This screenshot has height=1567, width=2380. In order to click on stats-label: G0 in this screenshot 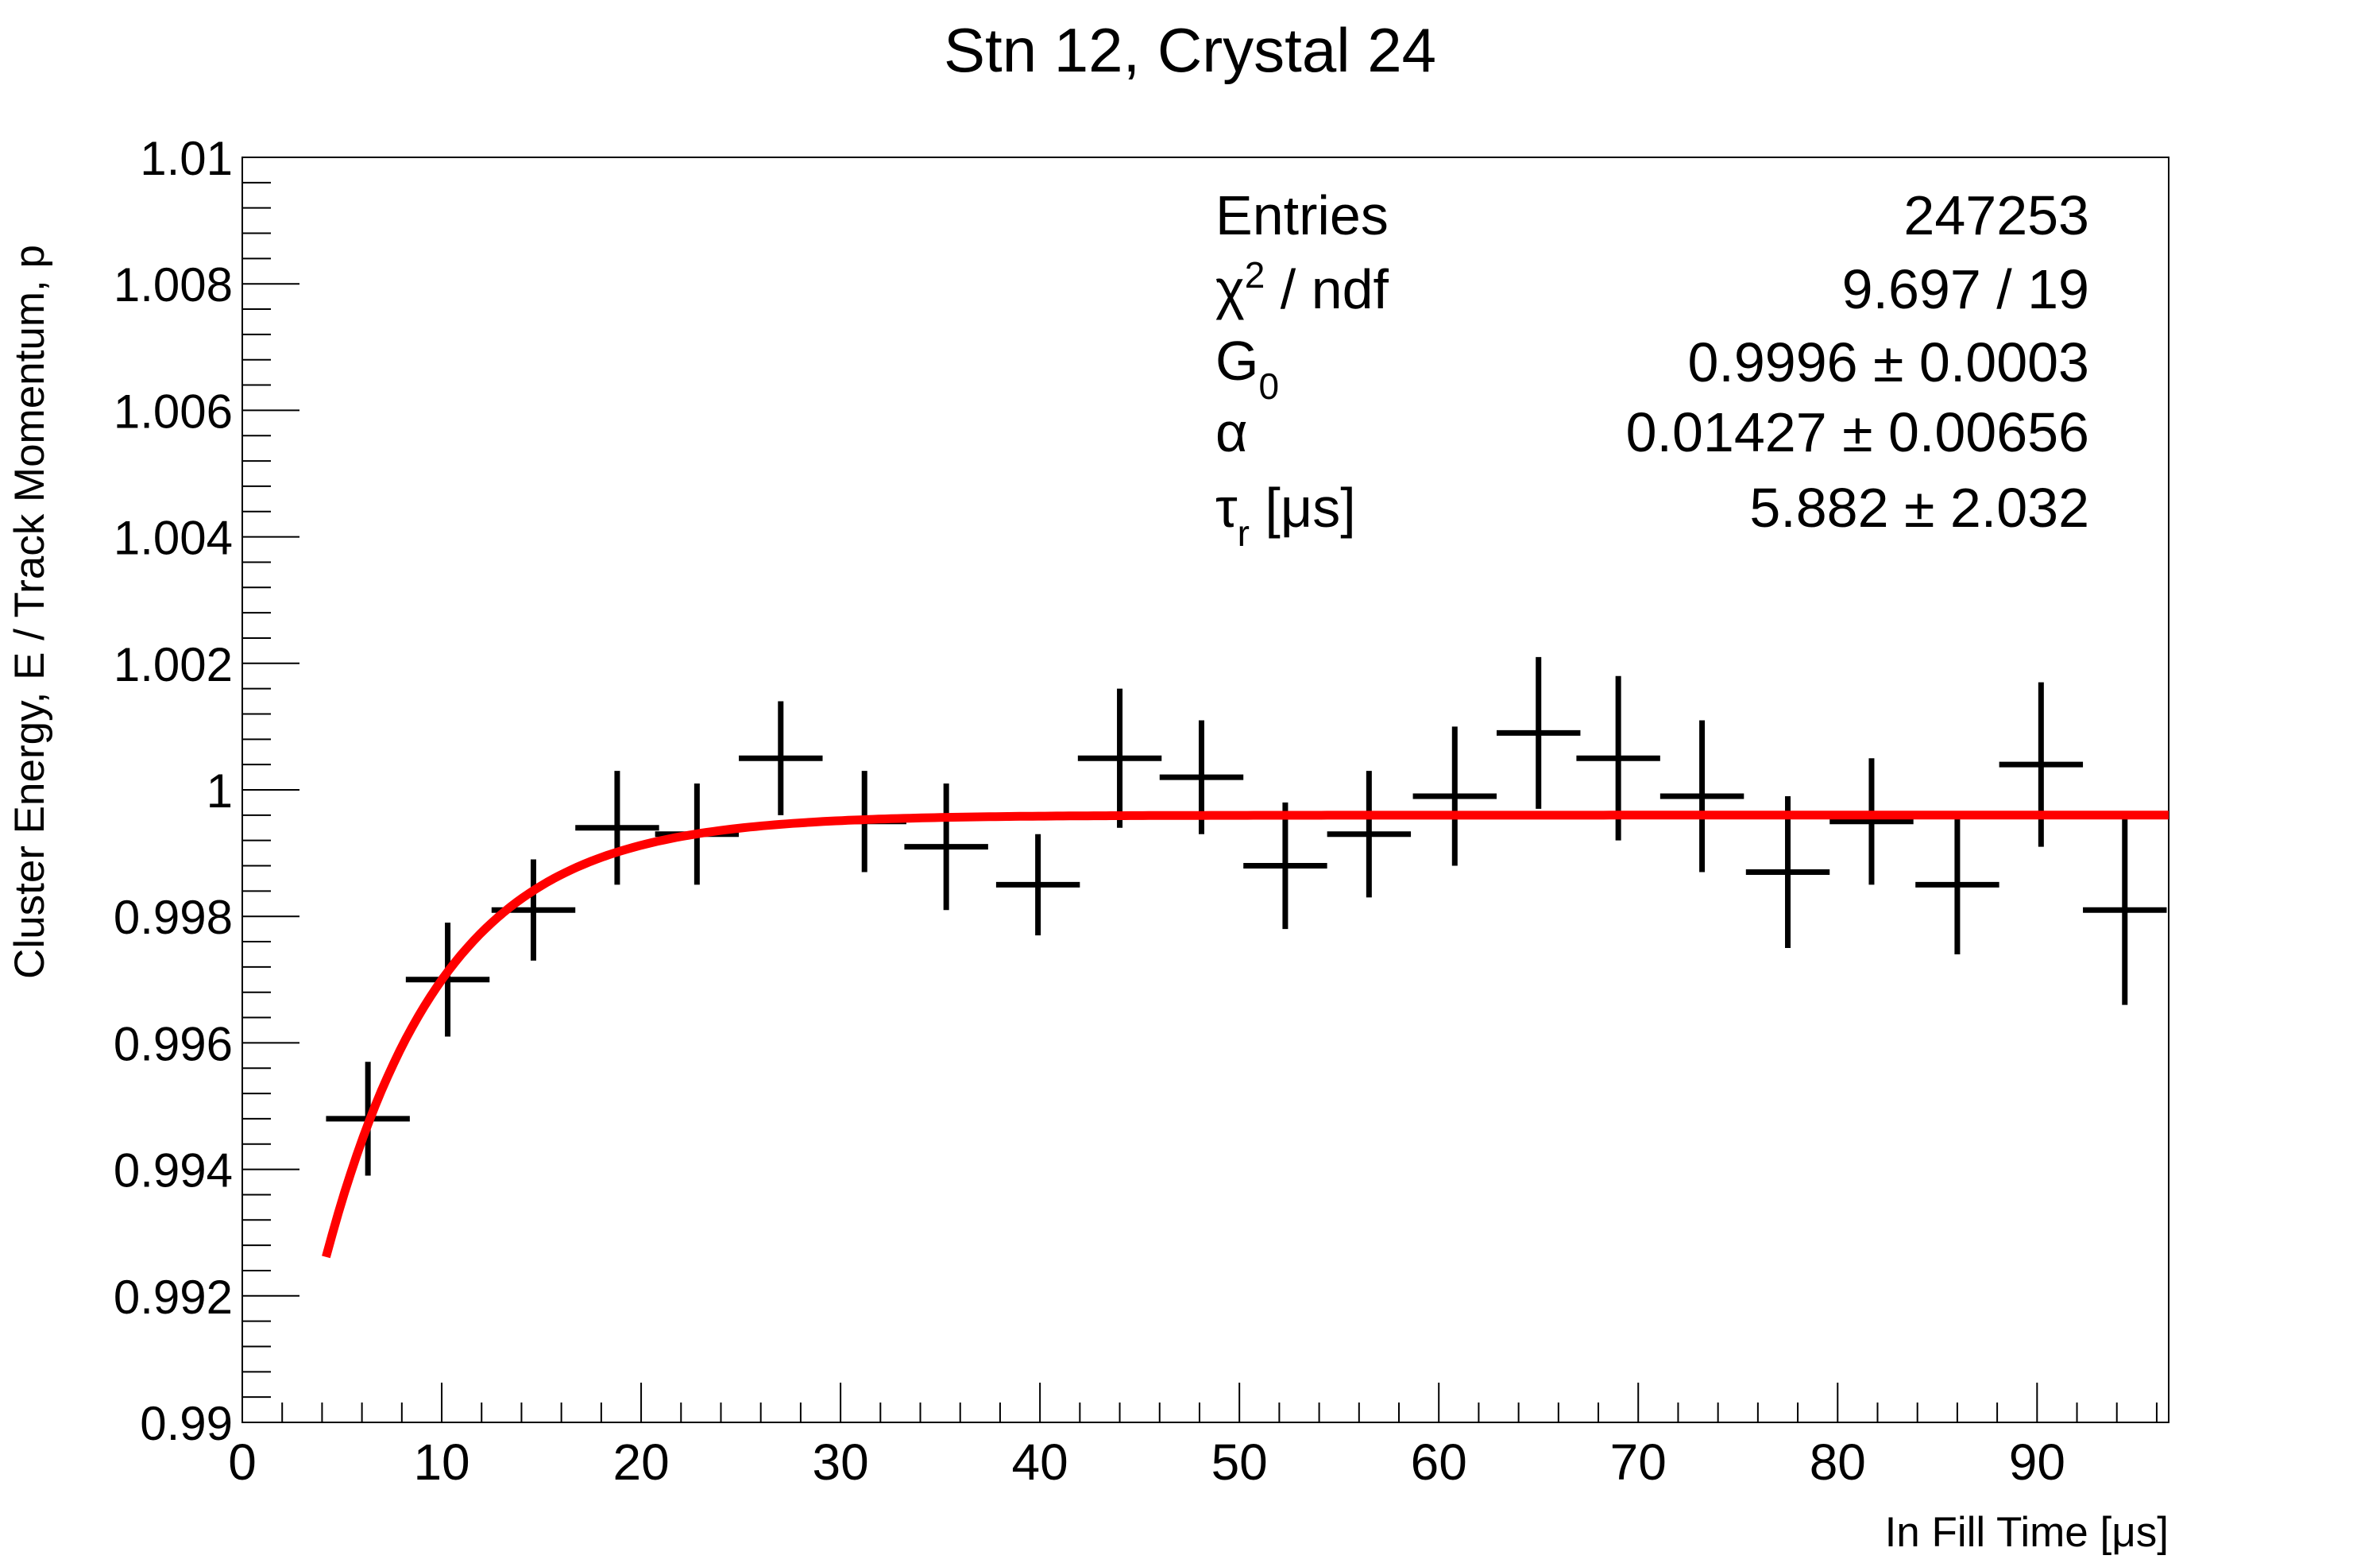, I will do `click(1247, 368)`.